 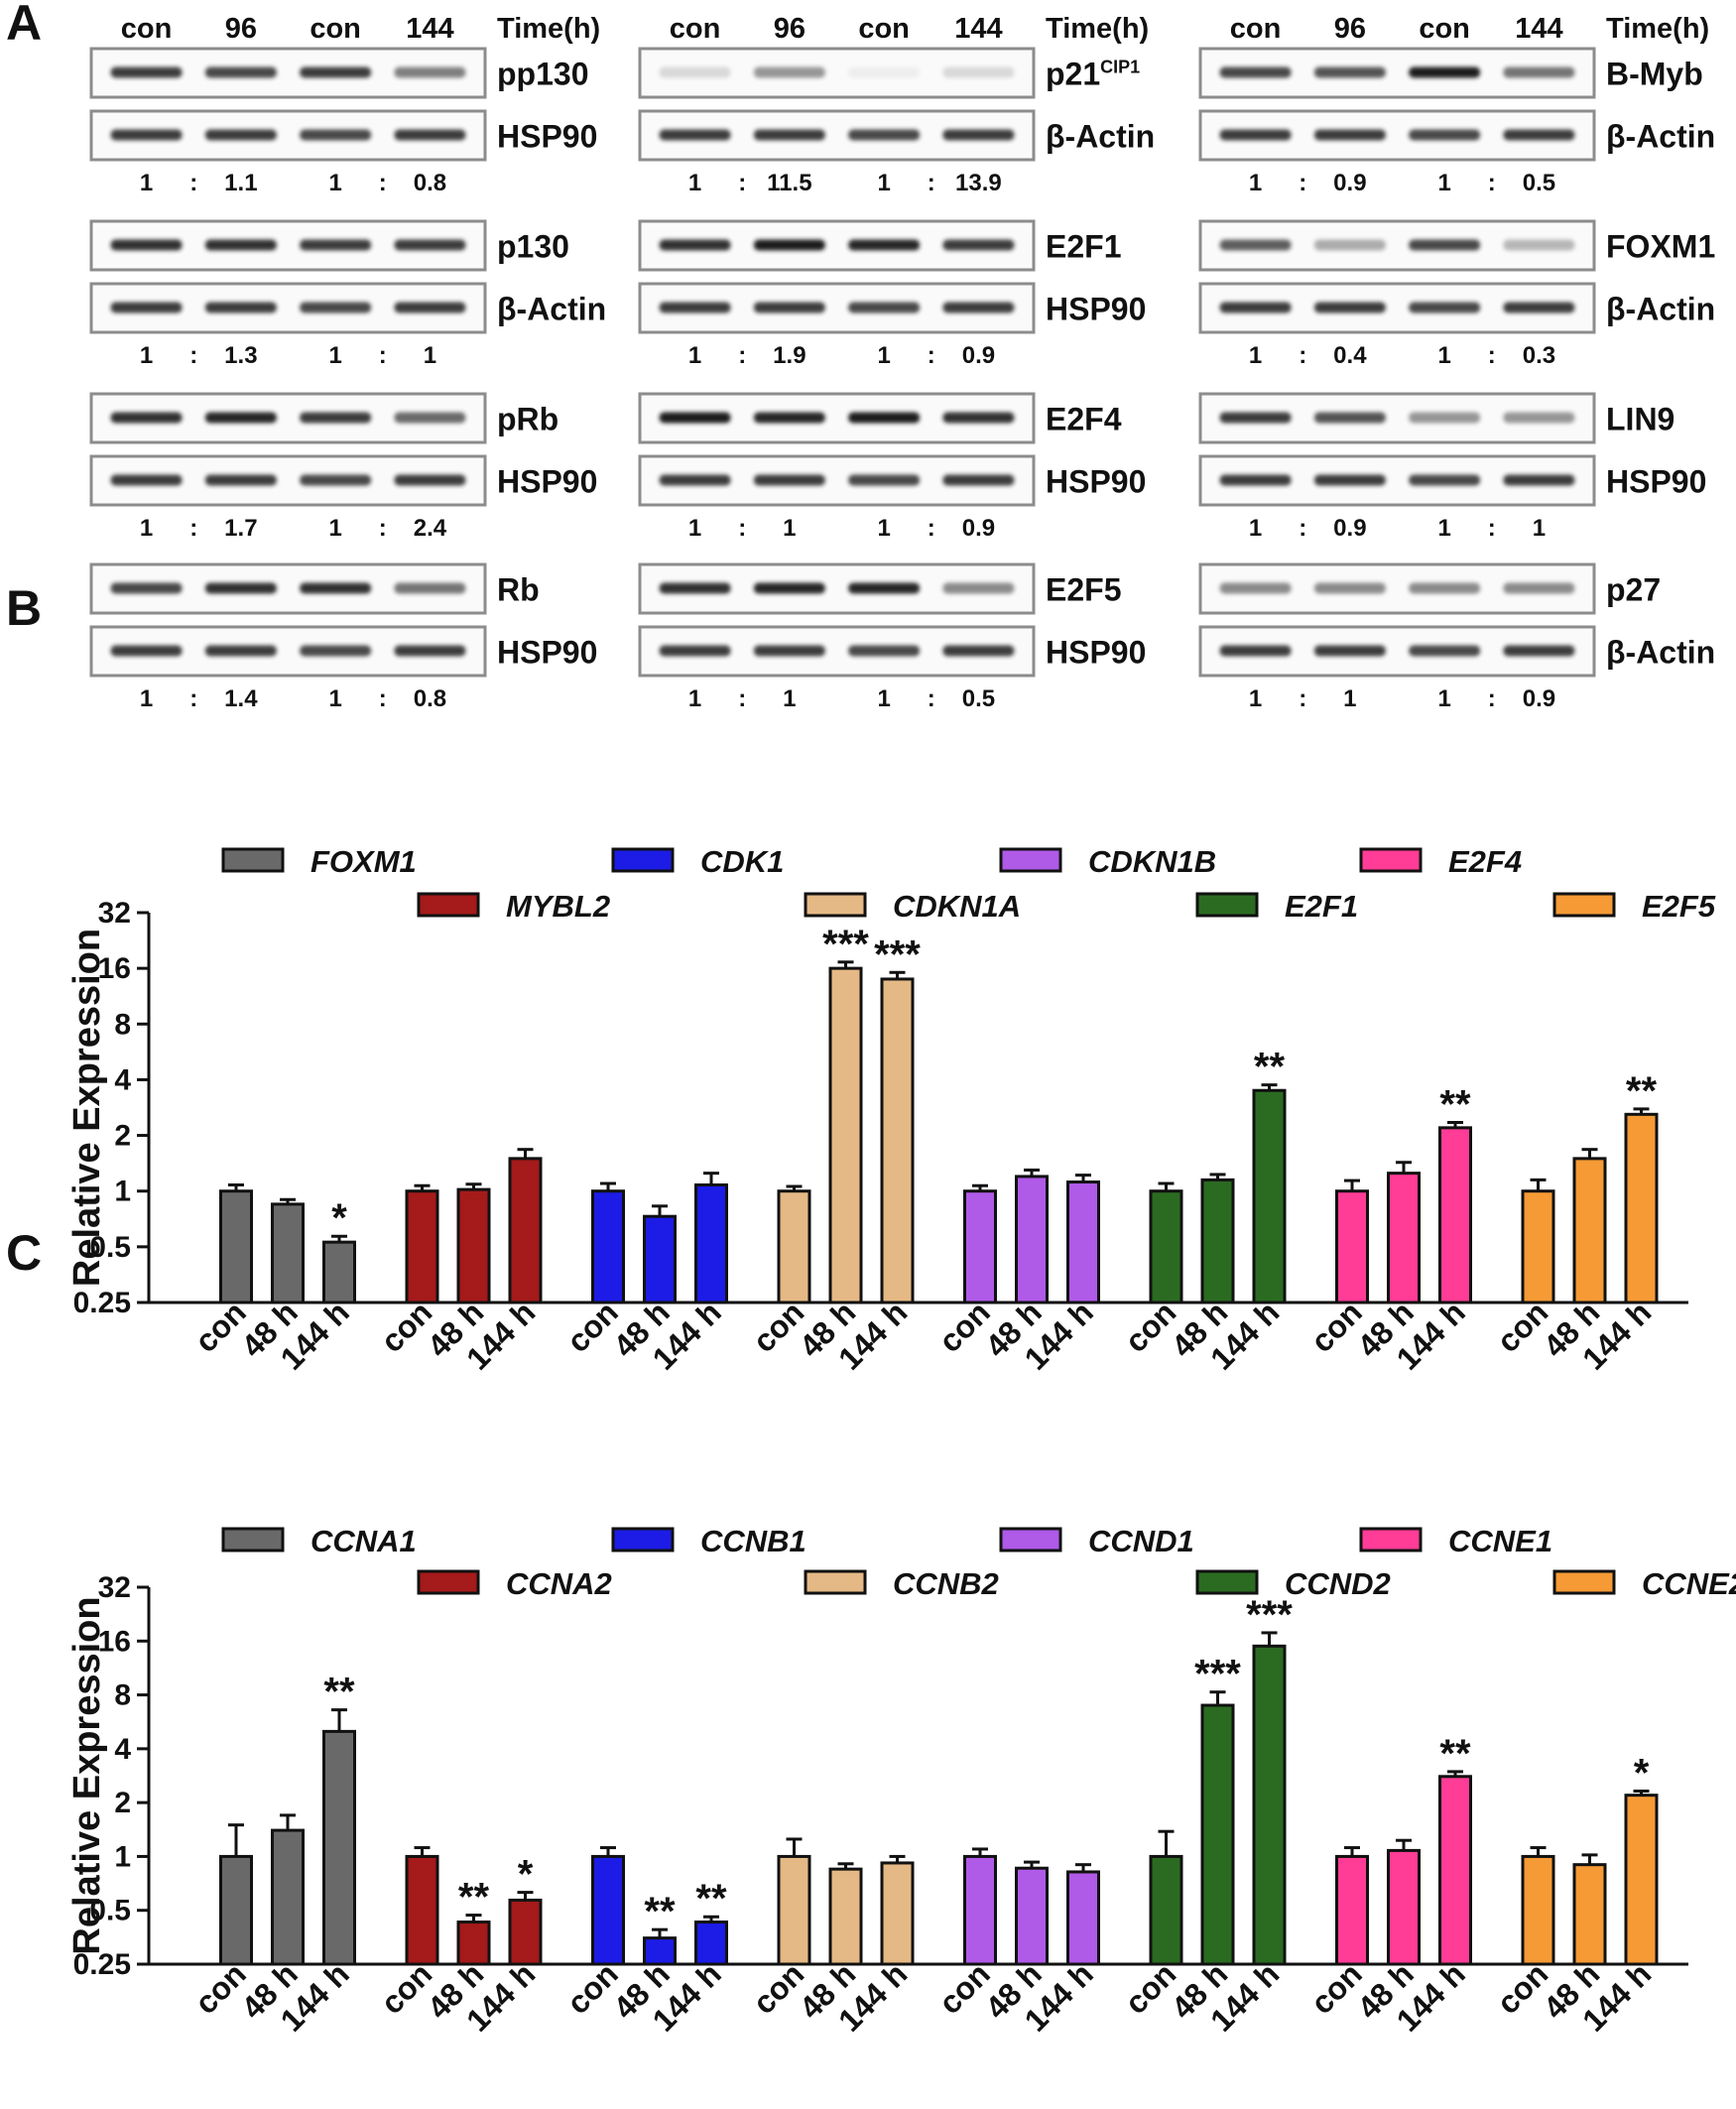 I want to click on target-protein-label: Rb, so click(x=518, y=590).